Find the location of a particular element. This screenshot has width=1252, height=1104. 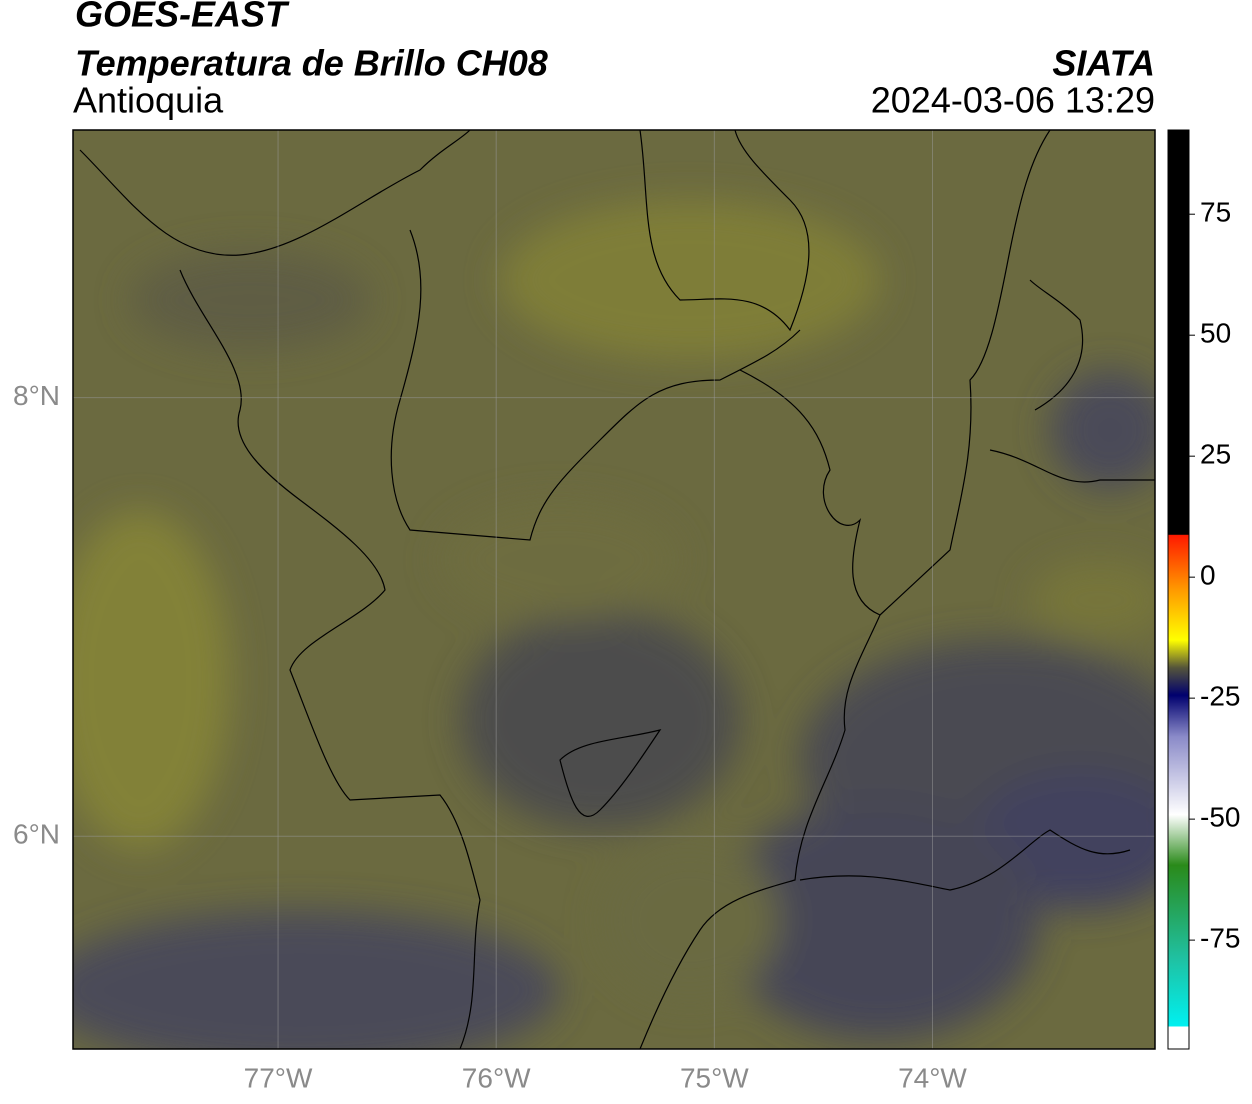

colorbar-tick-label: -25 is located at coordinates (1220, 696).